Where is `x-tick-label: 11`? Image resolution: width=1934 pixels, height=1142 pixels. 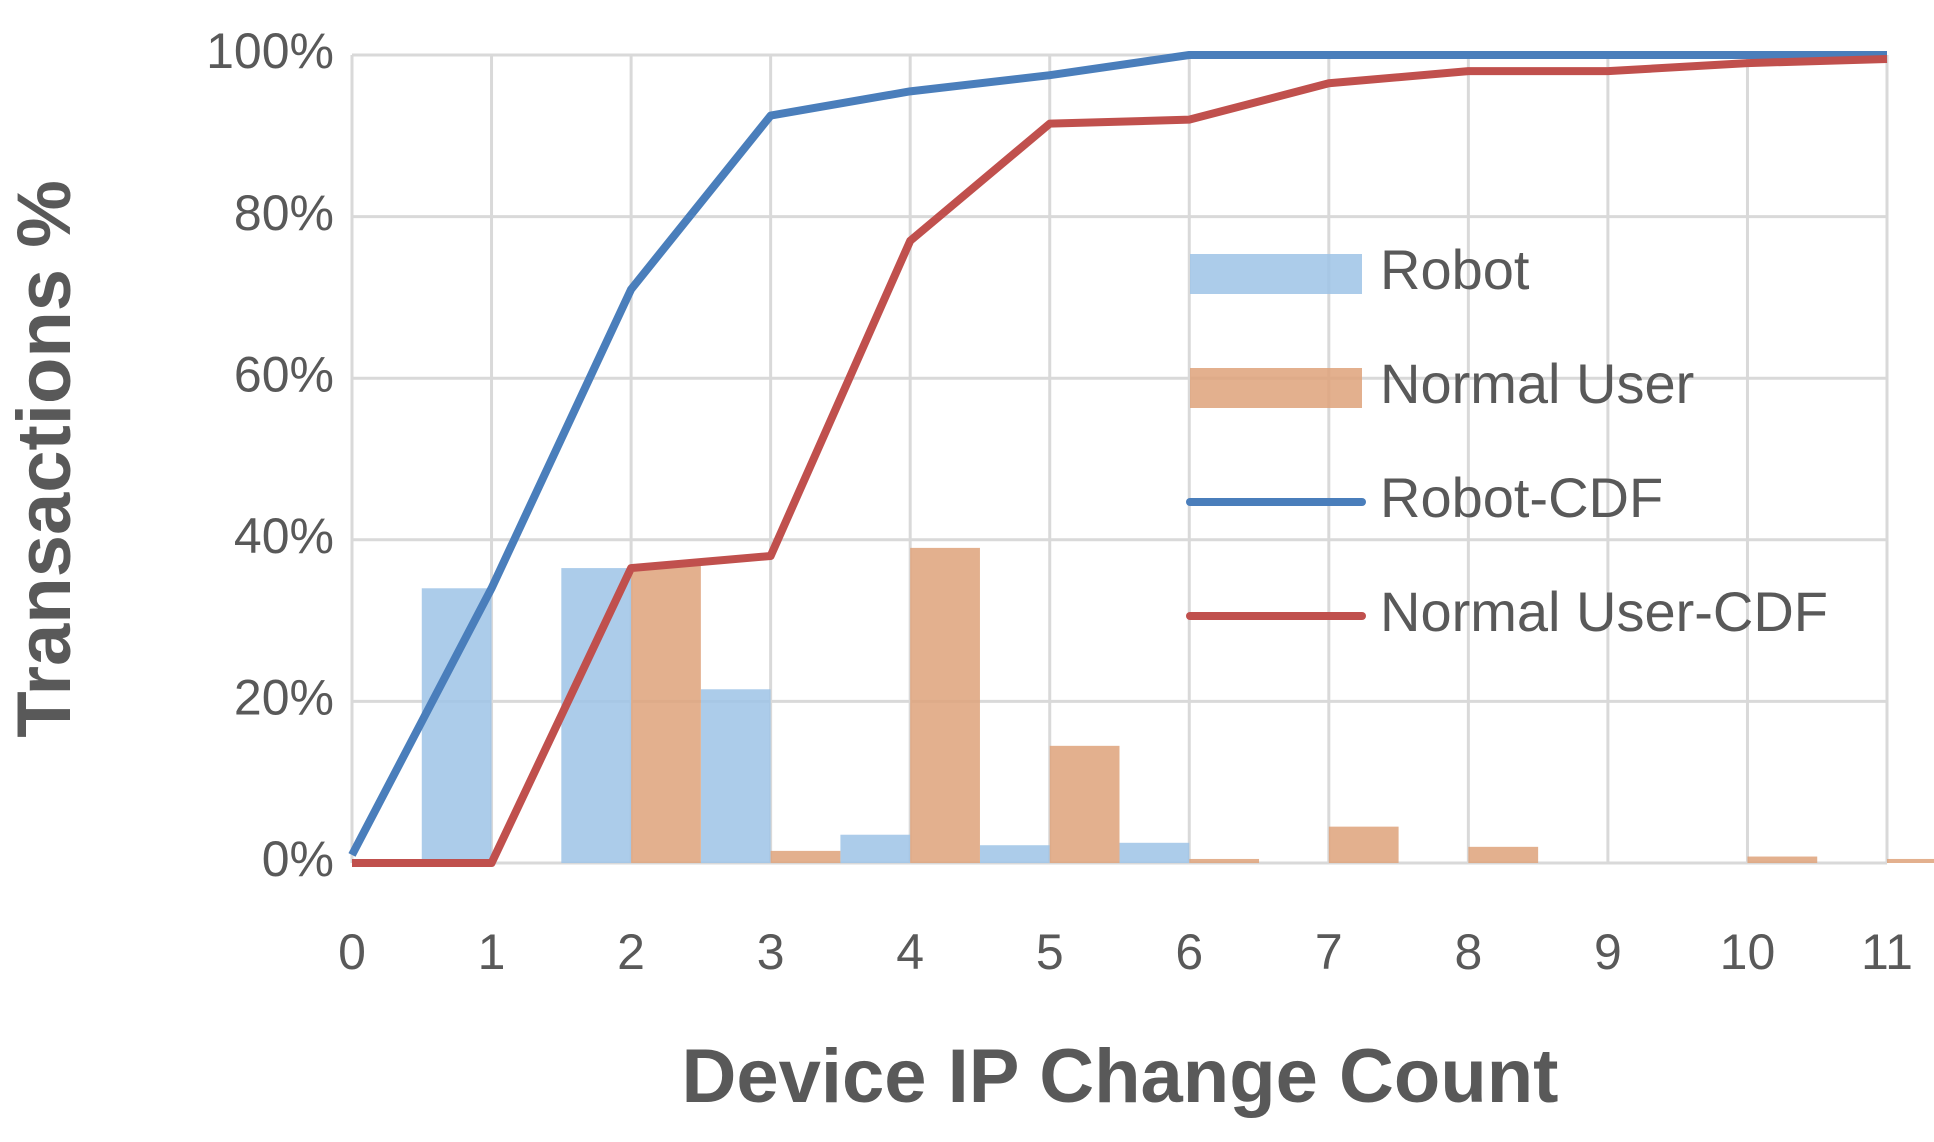 x-tick-label: 11 is located at coordinates (1887, 952).